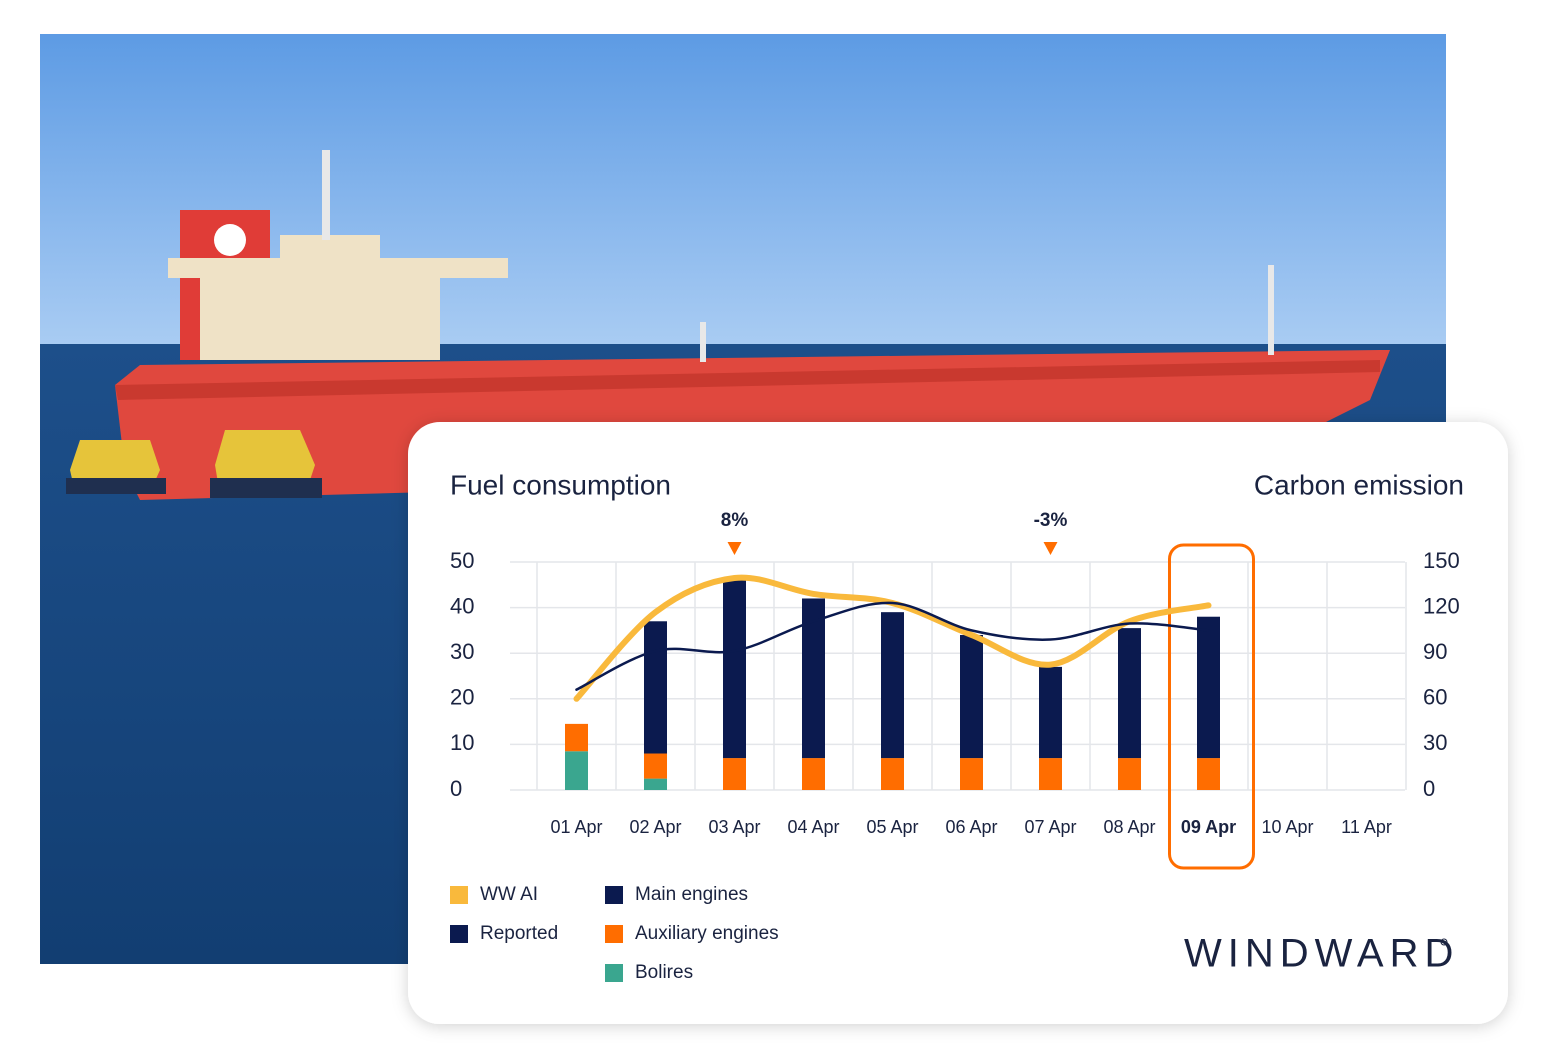  What do you see at coordinates (1435, 651) in the screenshot?
I see `y2-tick-label: 90` at bounding box center [1435, 651].